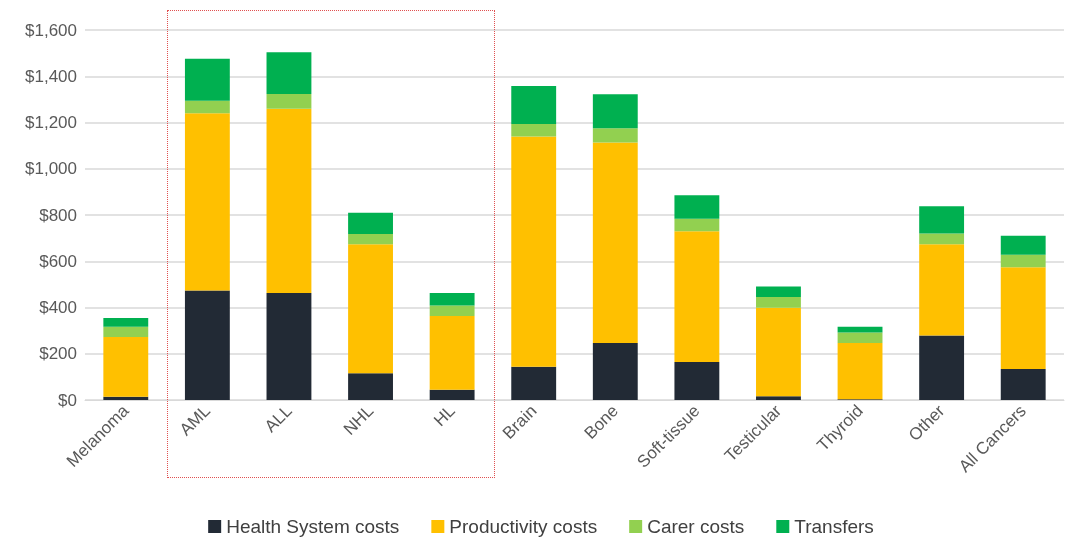 This screenshot has width=1082, height=545. I want to click on legend-label: Productivity costs, so click(523, 526).